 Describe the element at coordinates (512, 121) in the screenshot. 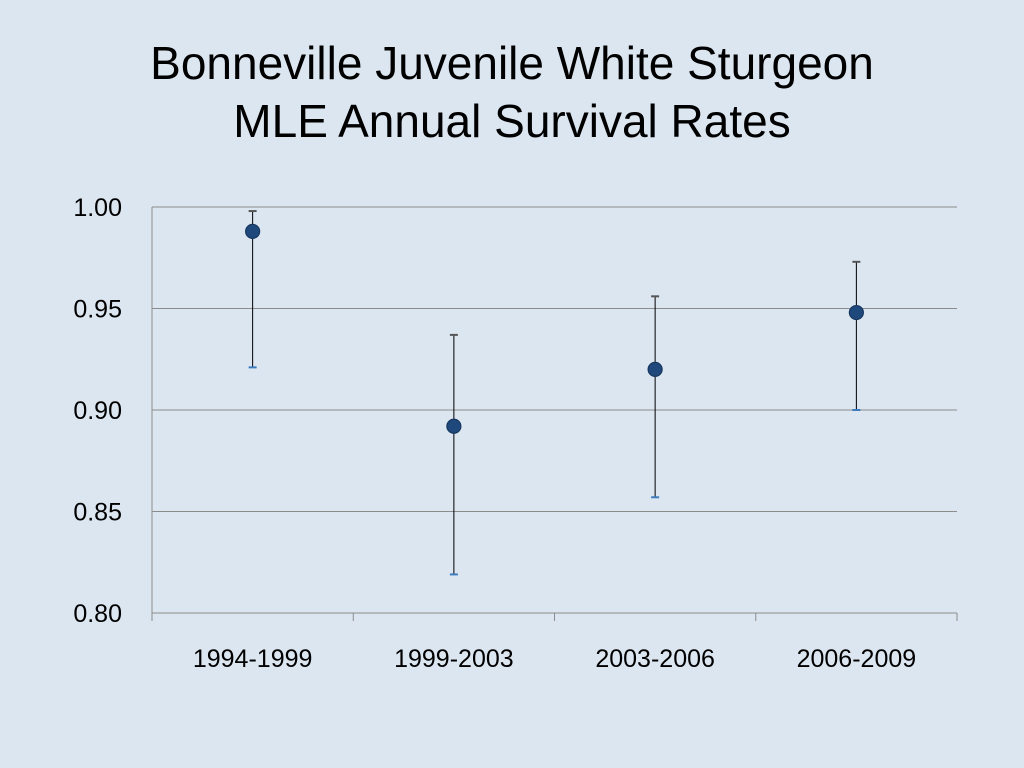

I see `title-line-2: MLE Annual Survival Rates` at that location.